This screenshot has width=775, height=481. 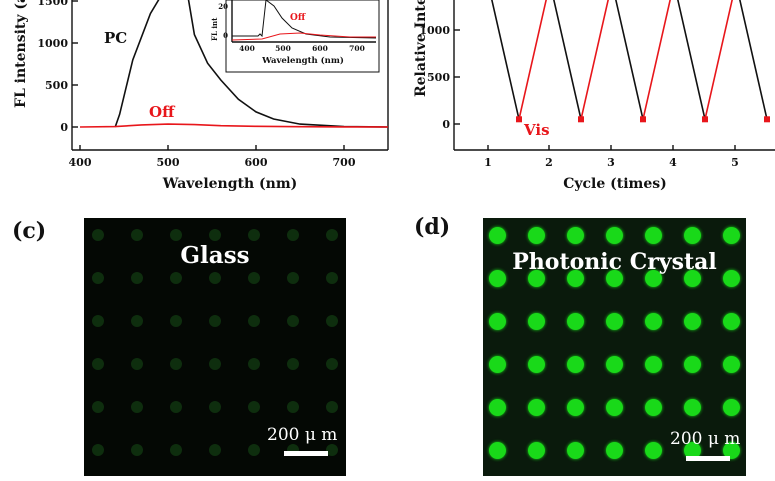 I want to click on glass-scale-text: 200 μ m, so click(x=302, y=435).